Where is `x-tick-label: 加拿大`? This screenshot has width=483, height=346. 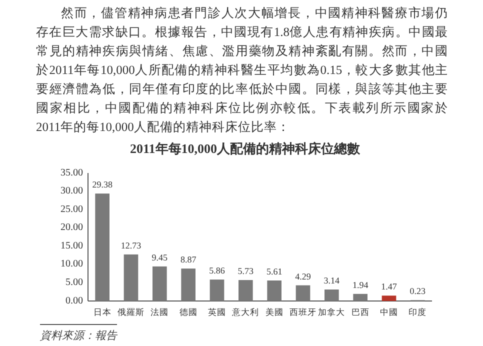 x-tick-label: 加拿大 is located at coordinates (332, 312).